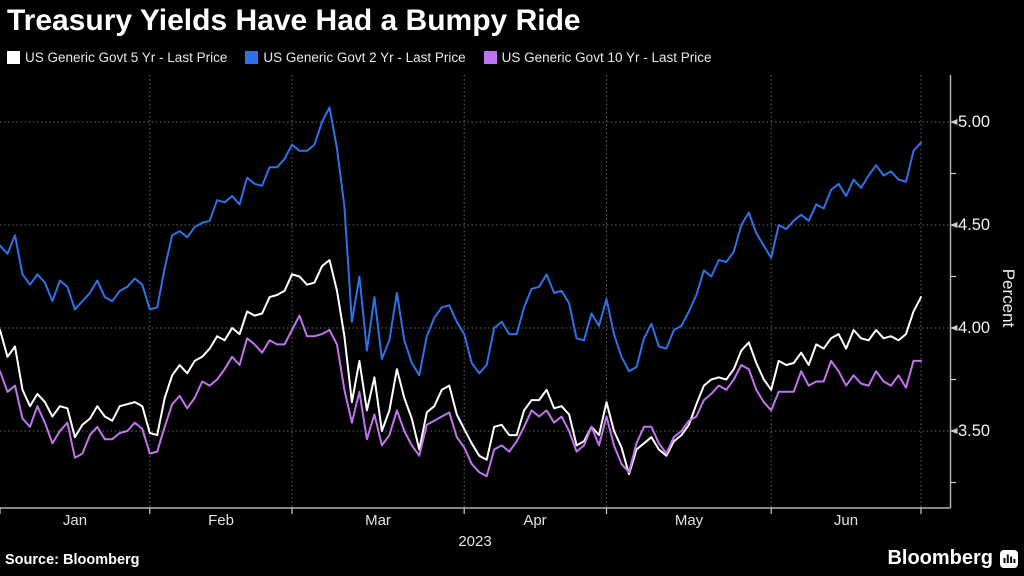 This screenshot has width=1024, height=576. I want to click on x-tick-label: Mar, so click(378, 520).